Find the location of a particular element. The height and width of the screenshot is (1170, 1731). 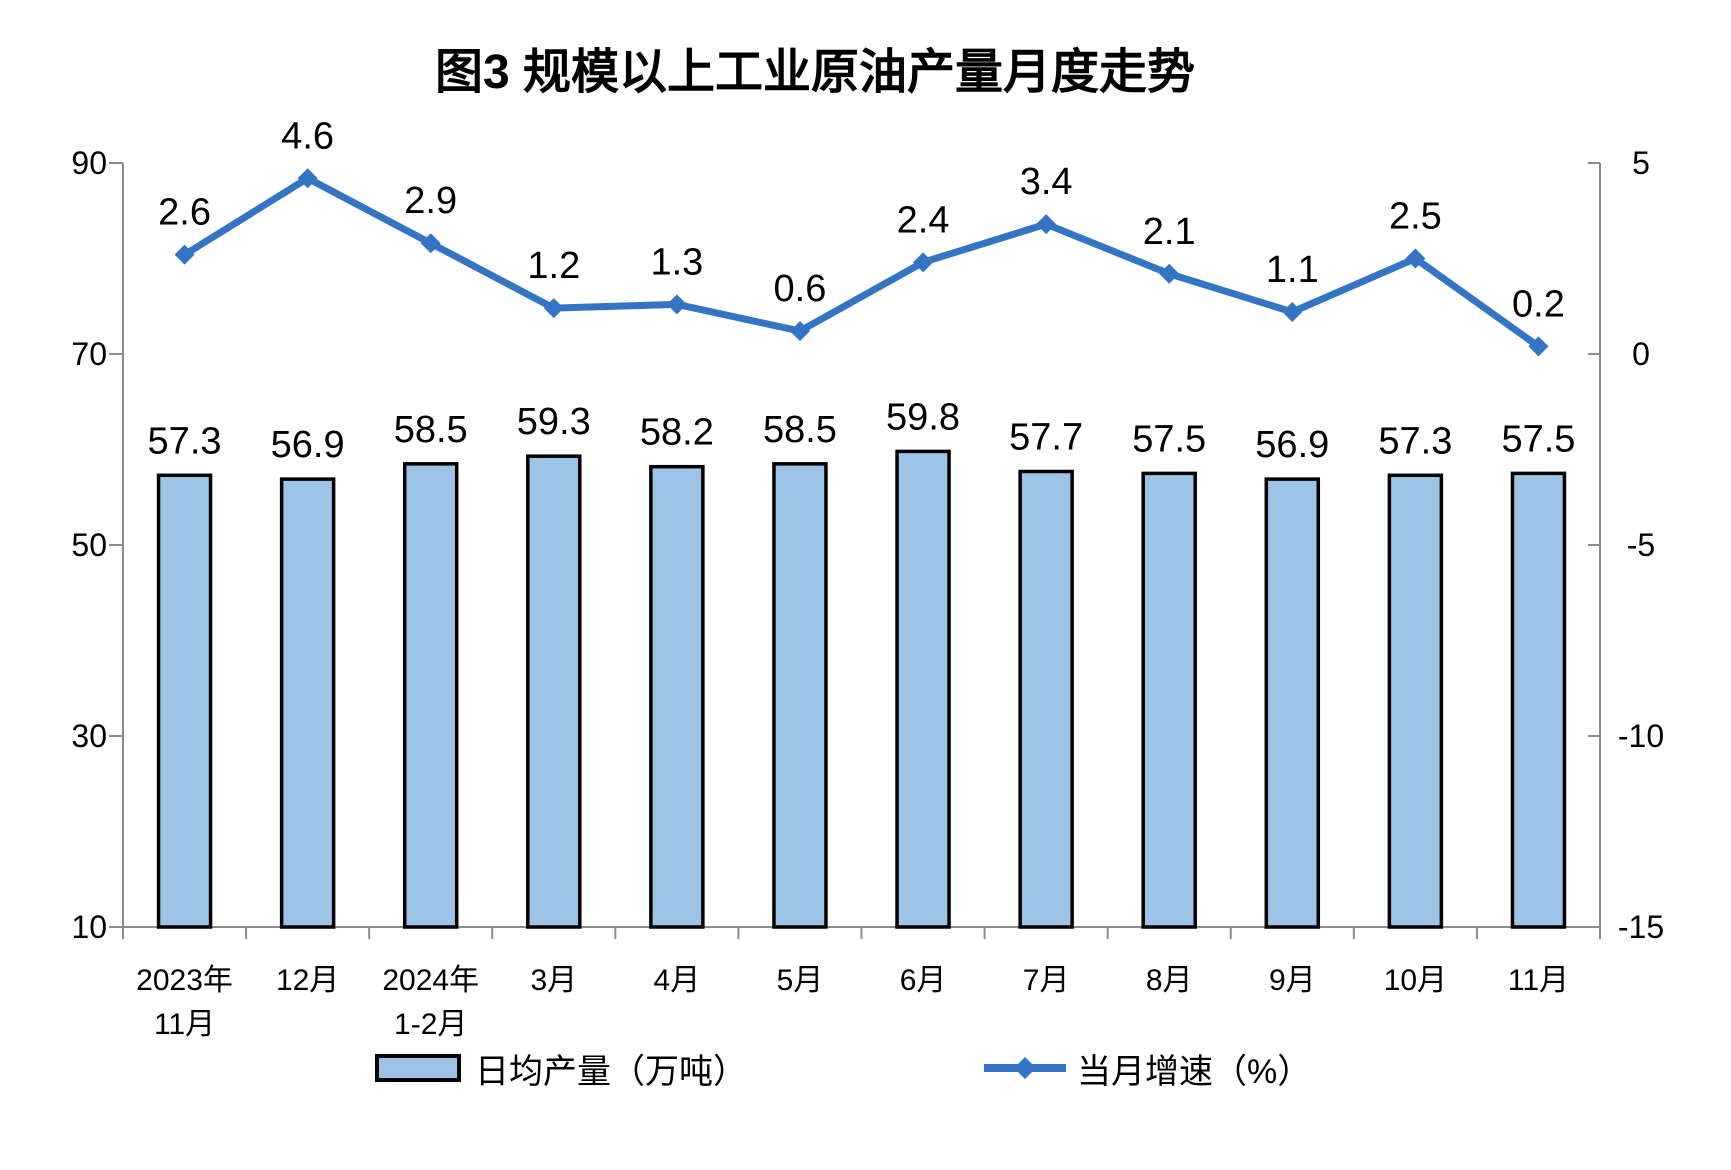

x-axis-category-label: 6月 is located at coordinates (923, 980).